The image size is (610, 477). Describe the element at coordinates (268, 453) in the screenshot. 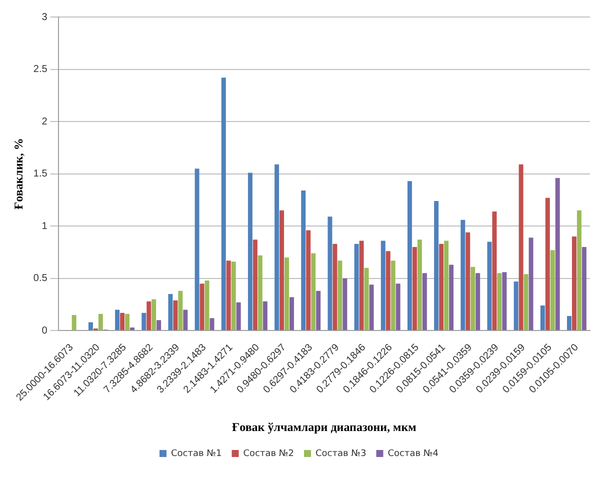

I see `legend-label: Состав №2` at that location.